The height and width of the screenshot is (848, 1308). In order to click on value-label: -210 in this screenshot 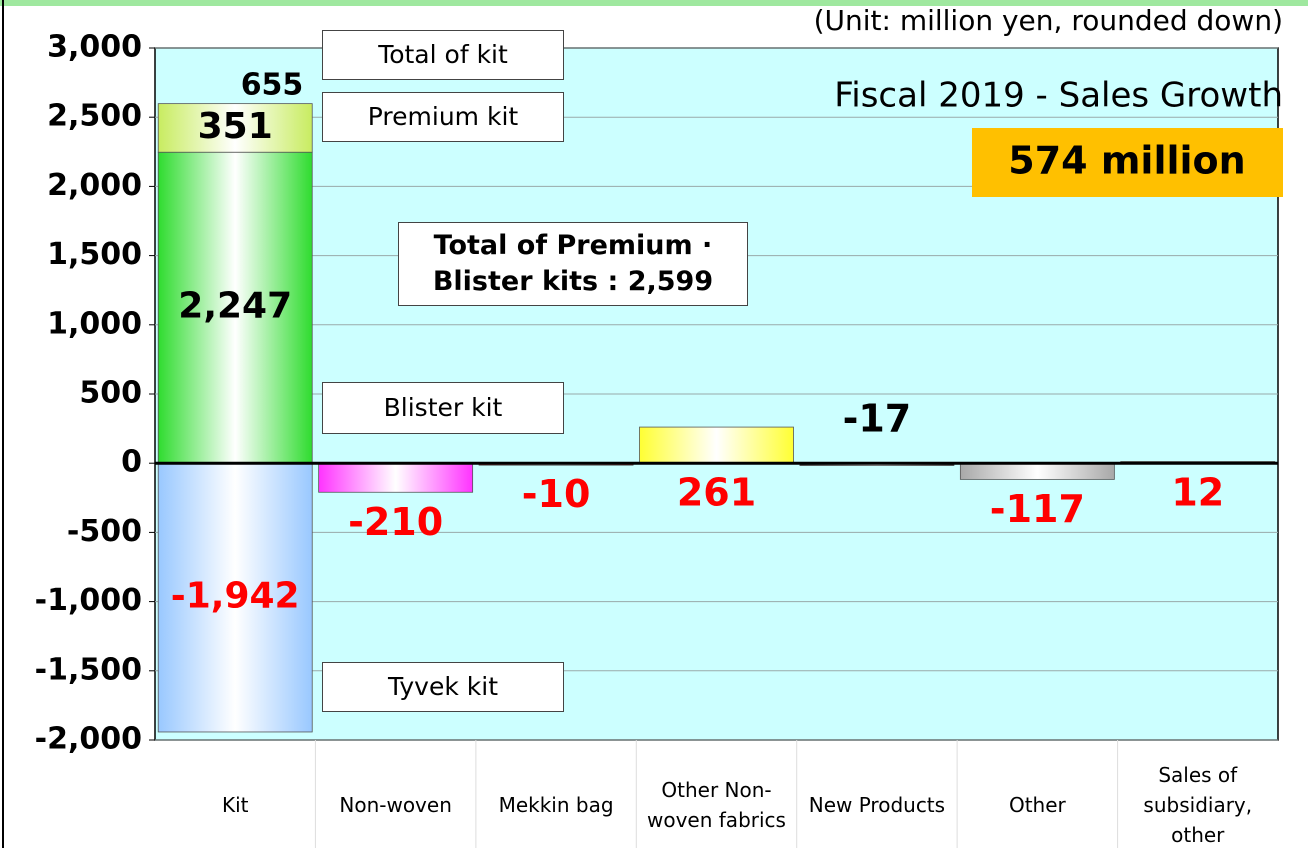, I will do `click(395, 522)`.